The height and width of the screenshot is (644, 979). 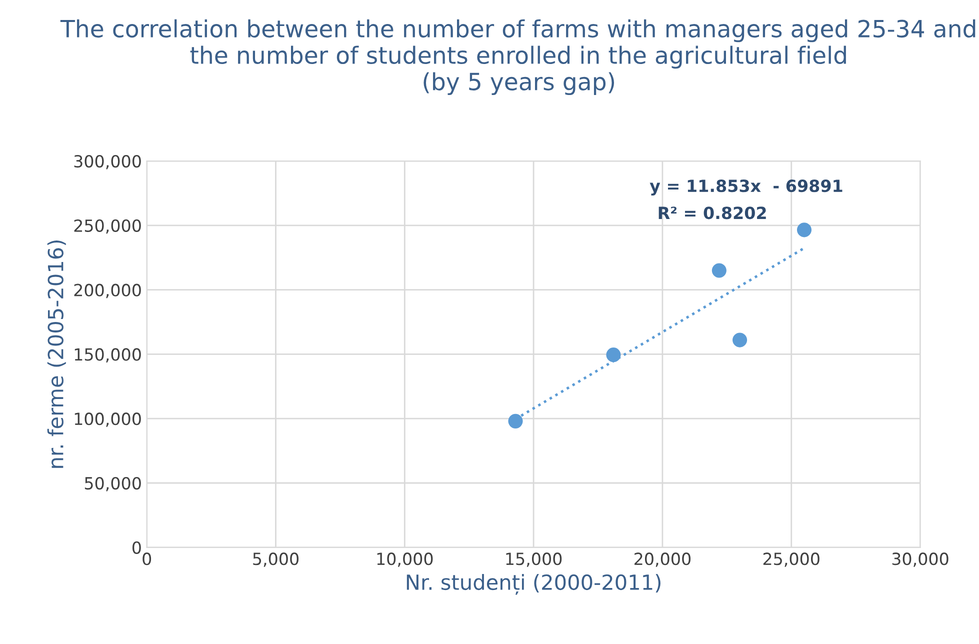 What do you see at coordinates (712, 213) in the screenshot?
I see `annotation: R² = 0.8202` at bounding box center [712, 213].